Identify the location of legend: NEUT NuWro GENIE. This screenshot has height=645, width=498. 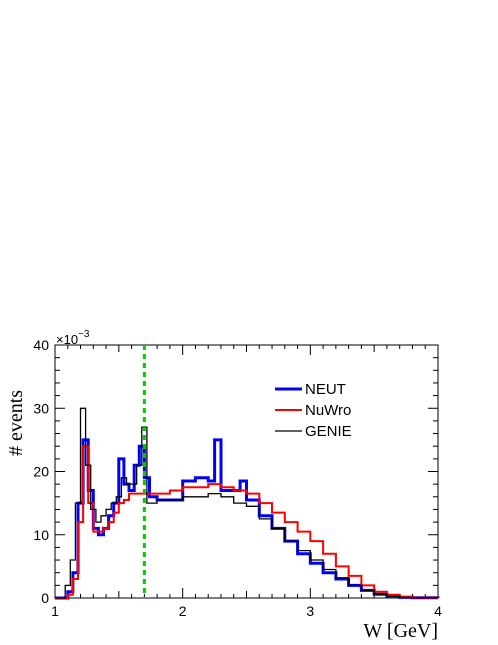
(313, 410).